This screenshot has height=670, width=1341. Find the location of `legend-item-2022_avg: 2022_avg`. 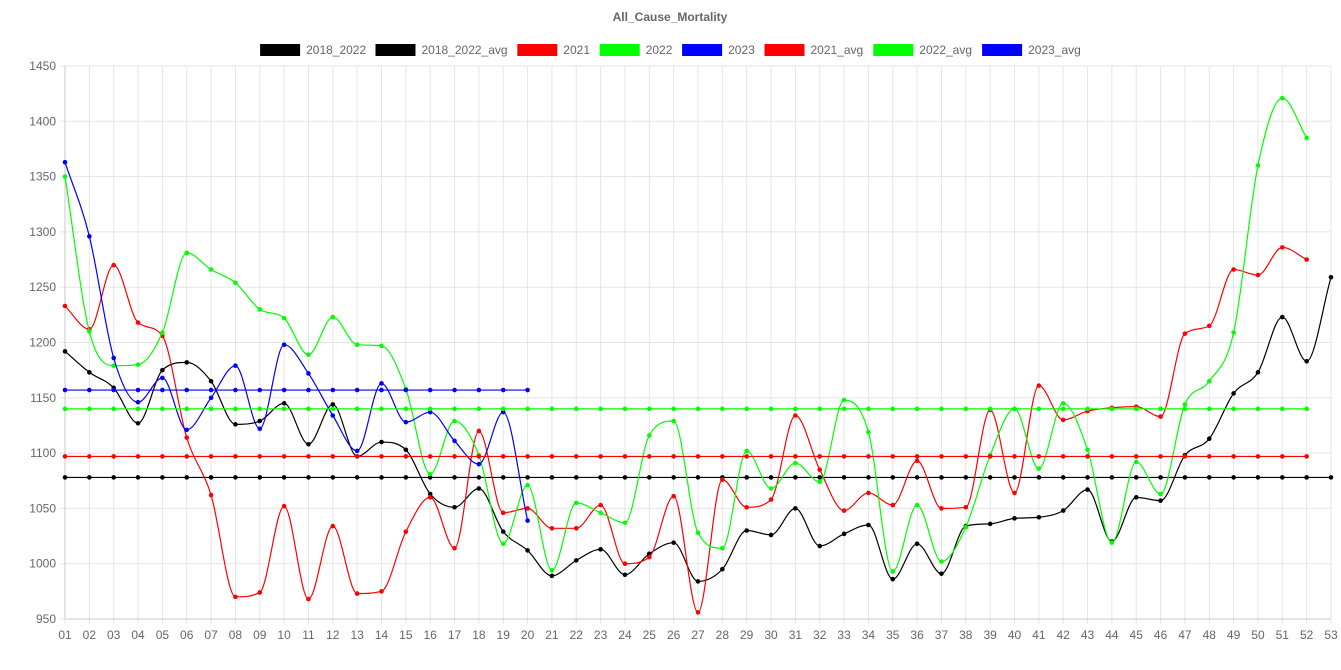

legend-item-2022_avg: 2022_avg is located at coordinates (922, 50).